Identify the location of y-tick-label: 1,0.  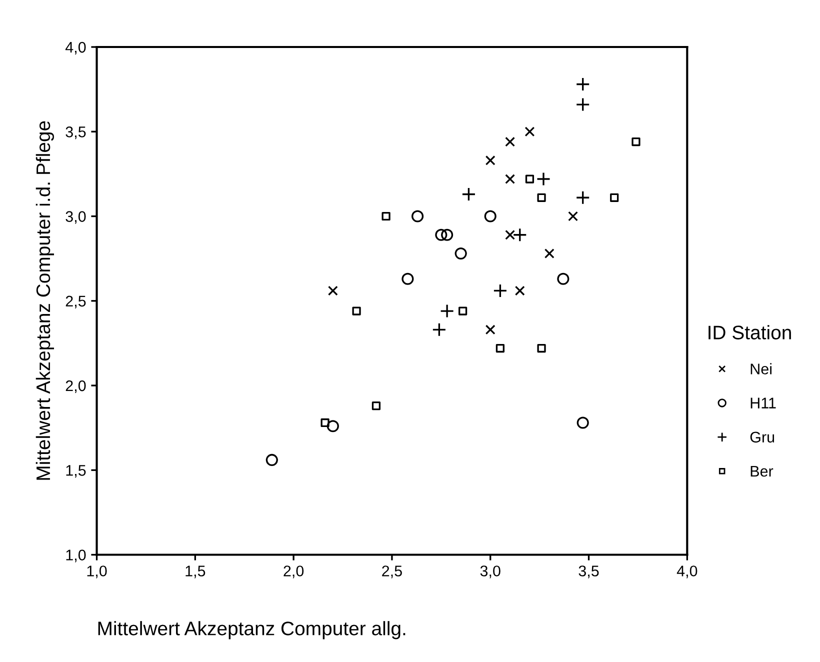
(76, 556).